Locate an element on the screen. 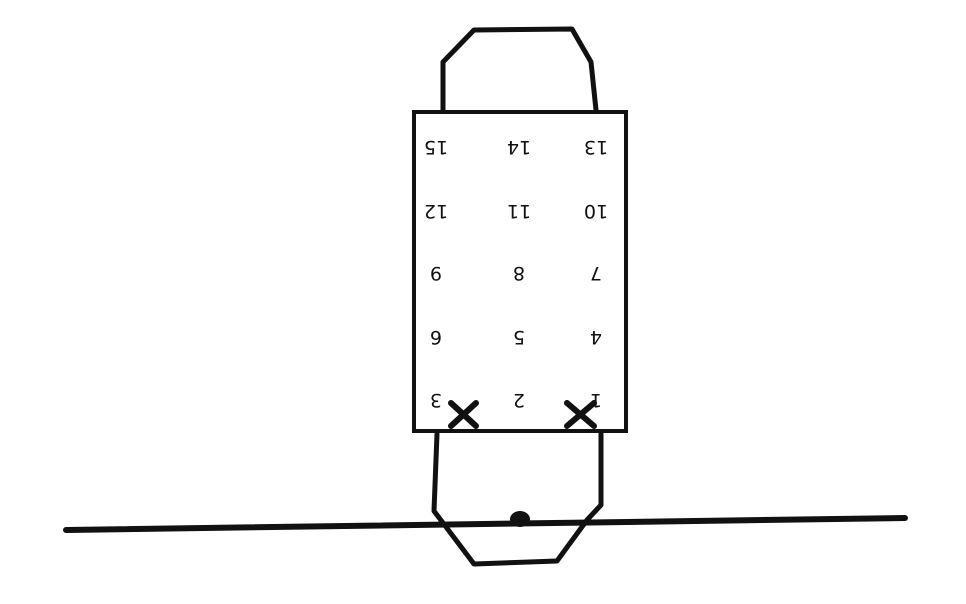  bottom-bracket-outline is located at coordinates (517, 499).